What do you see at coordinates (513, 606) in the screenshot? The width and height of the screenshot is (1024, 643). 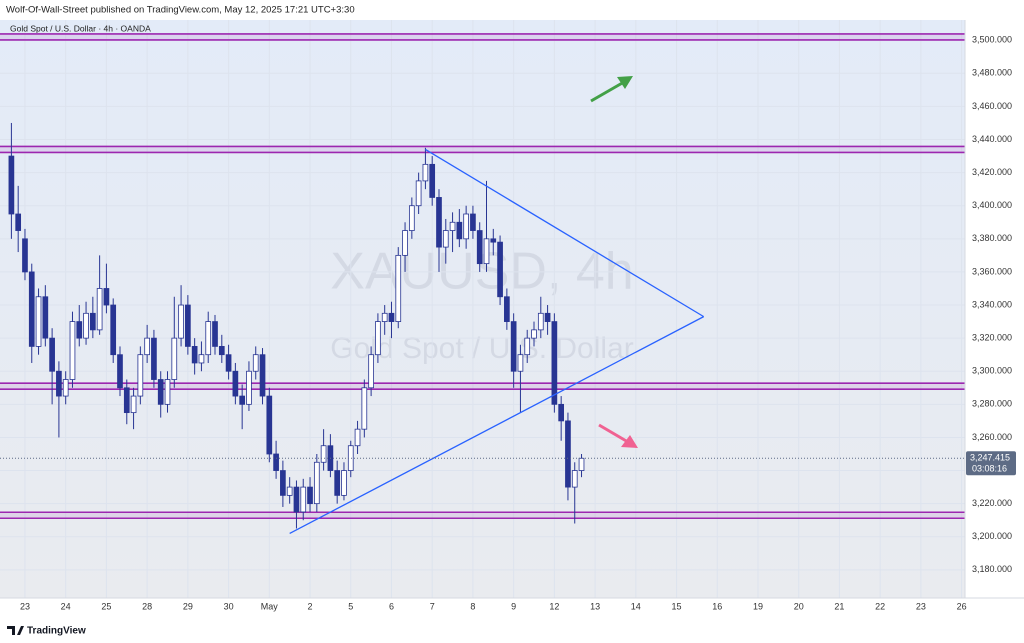 I see `x-tick-label: 9` at bounding box center [513, 606].